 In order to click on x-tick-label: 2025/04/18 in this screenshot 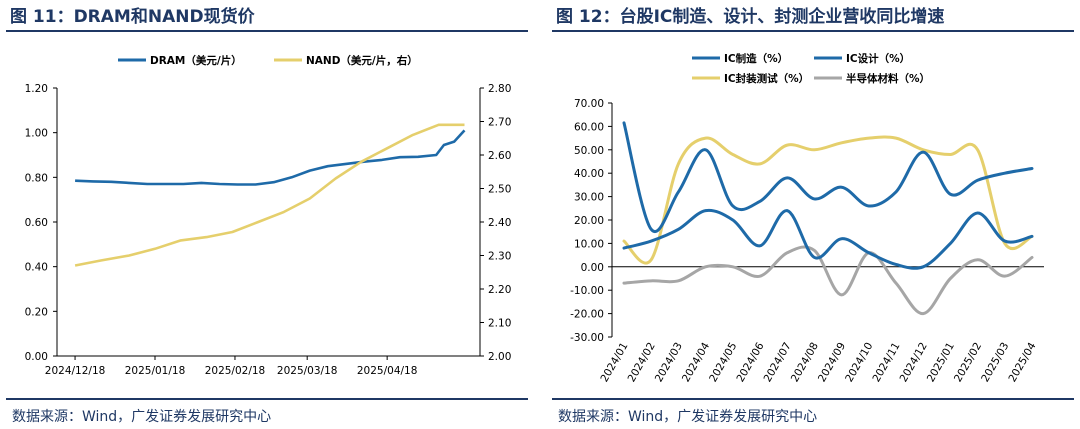, I will do `click(387, 371)`.